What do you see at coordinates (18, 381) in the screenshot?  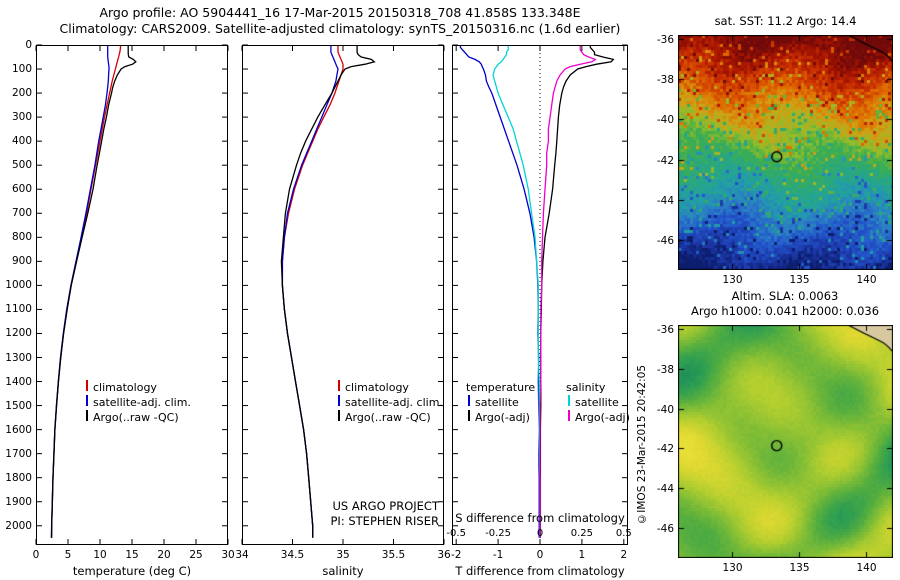 I see `depth-tick-label: 1400` at bounding box center [18, 381].